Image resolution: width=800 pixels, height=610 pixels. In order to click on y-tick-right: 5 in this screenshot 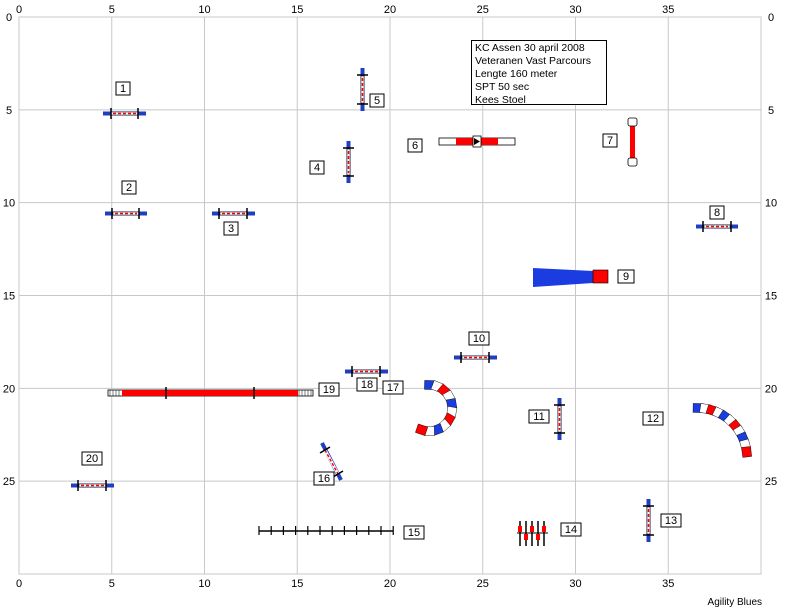, I will do `click(771, 111)`.